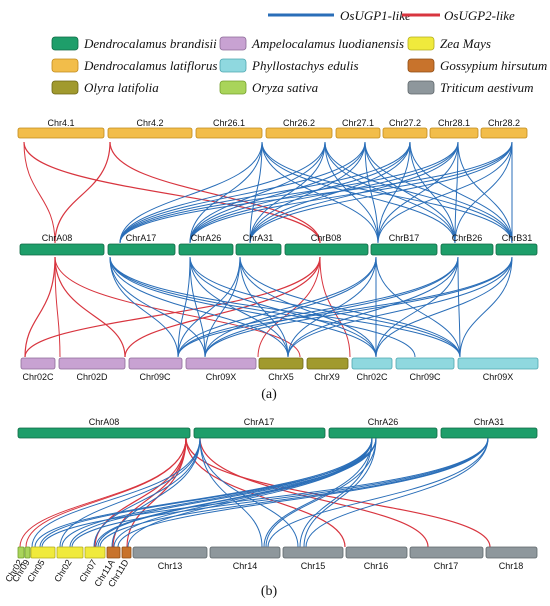 This screenshot has width=550, height=606. What do you see at coordinates (229, 123) in the screenshot?
I see `chromosome-label: Chr26.1` at bounding box center [229, 123].